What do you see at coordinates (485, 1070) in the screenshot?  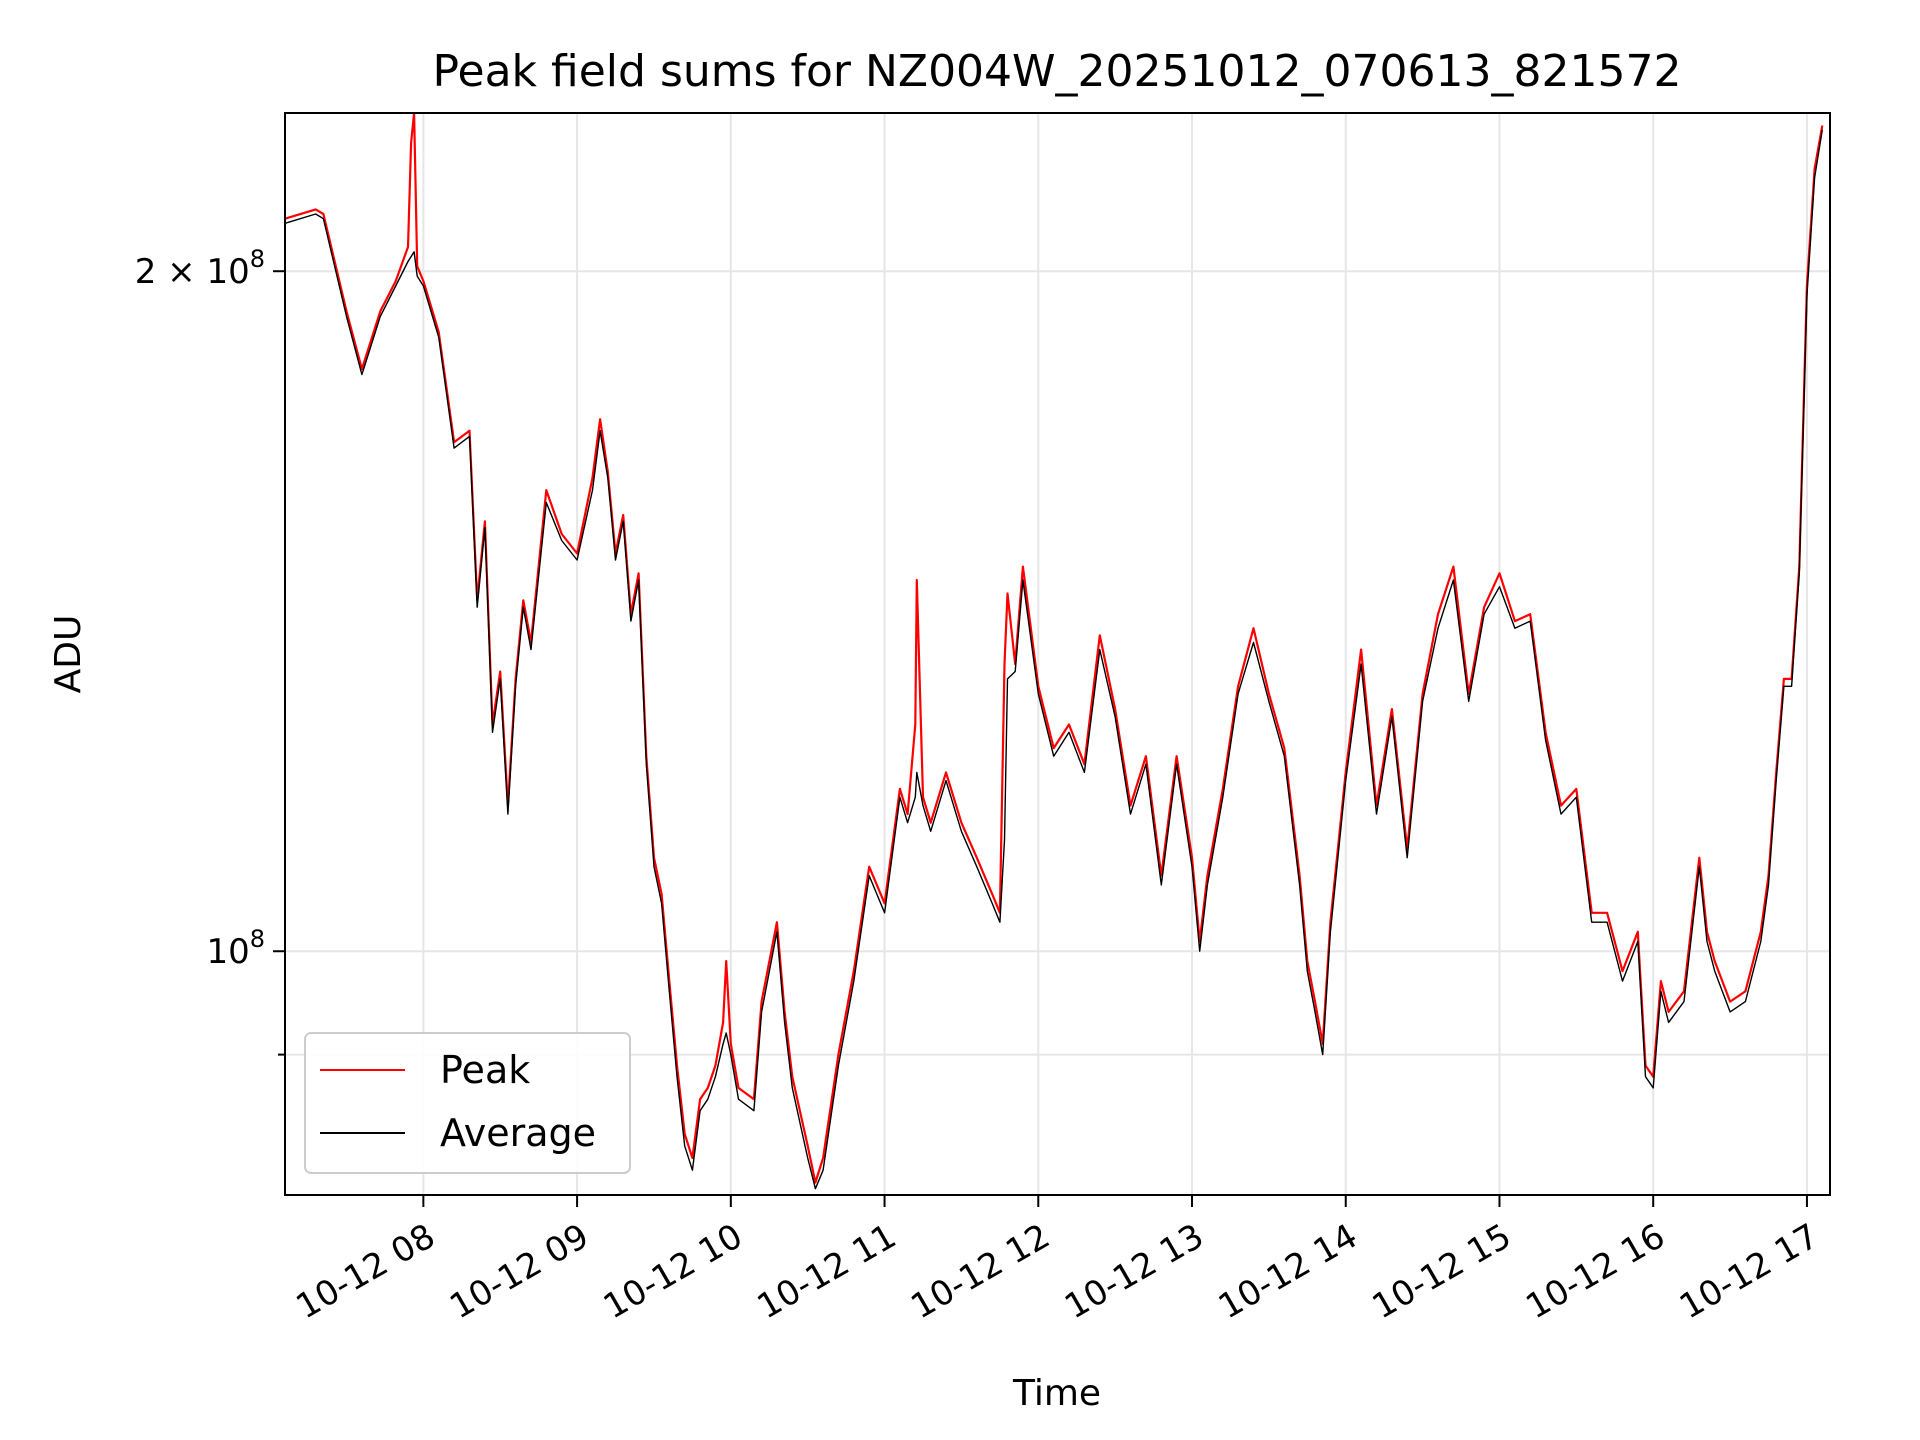 I see `legend-peak-label: Peak` at bounding box center [485, 1070].